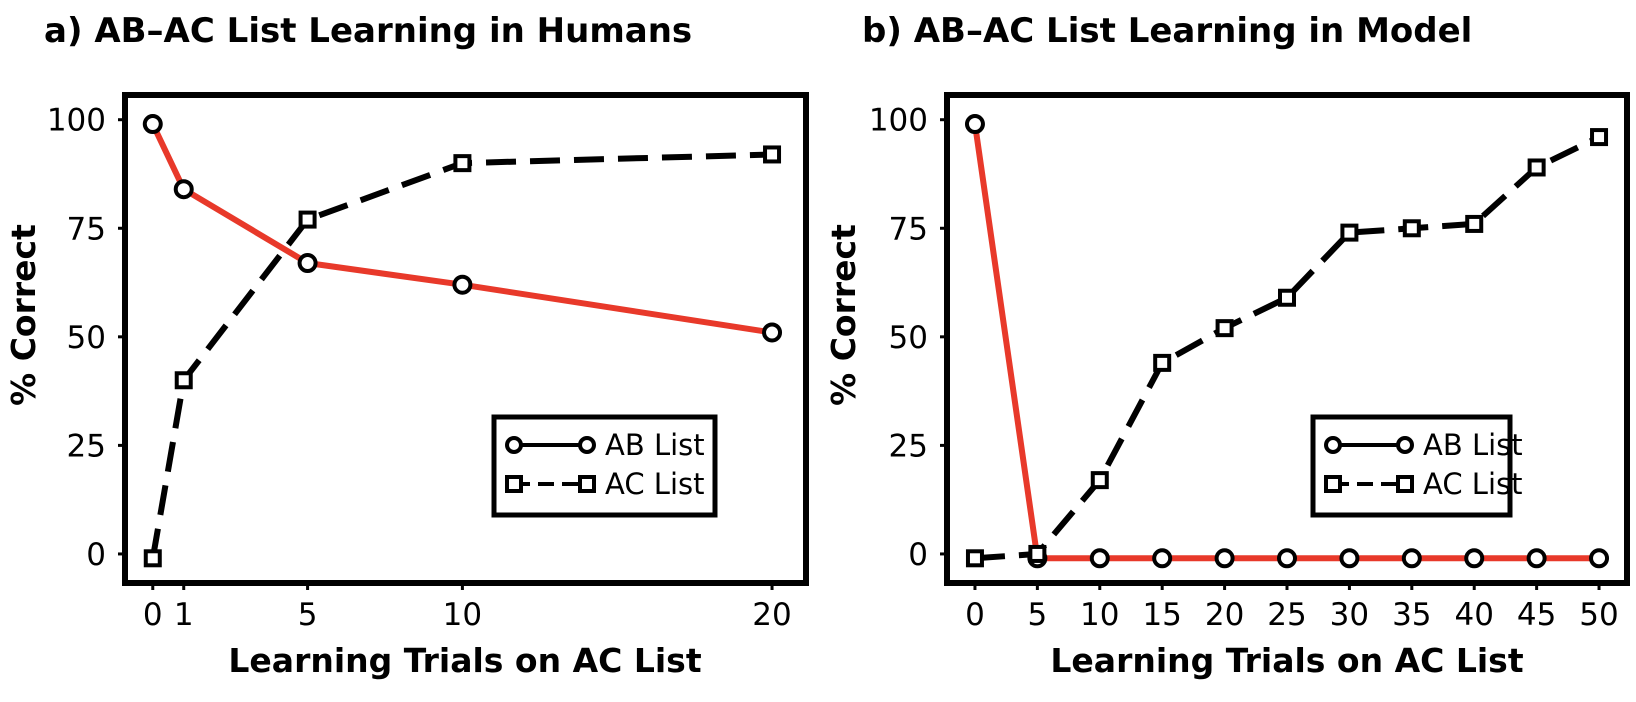  I want to click on chart-title: a) AB–AC List Learning in Humans, so click(368, 31).